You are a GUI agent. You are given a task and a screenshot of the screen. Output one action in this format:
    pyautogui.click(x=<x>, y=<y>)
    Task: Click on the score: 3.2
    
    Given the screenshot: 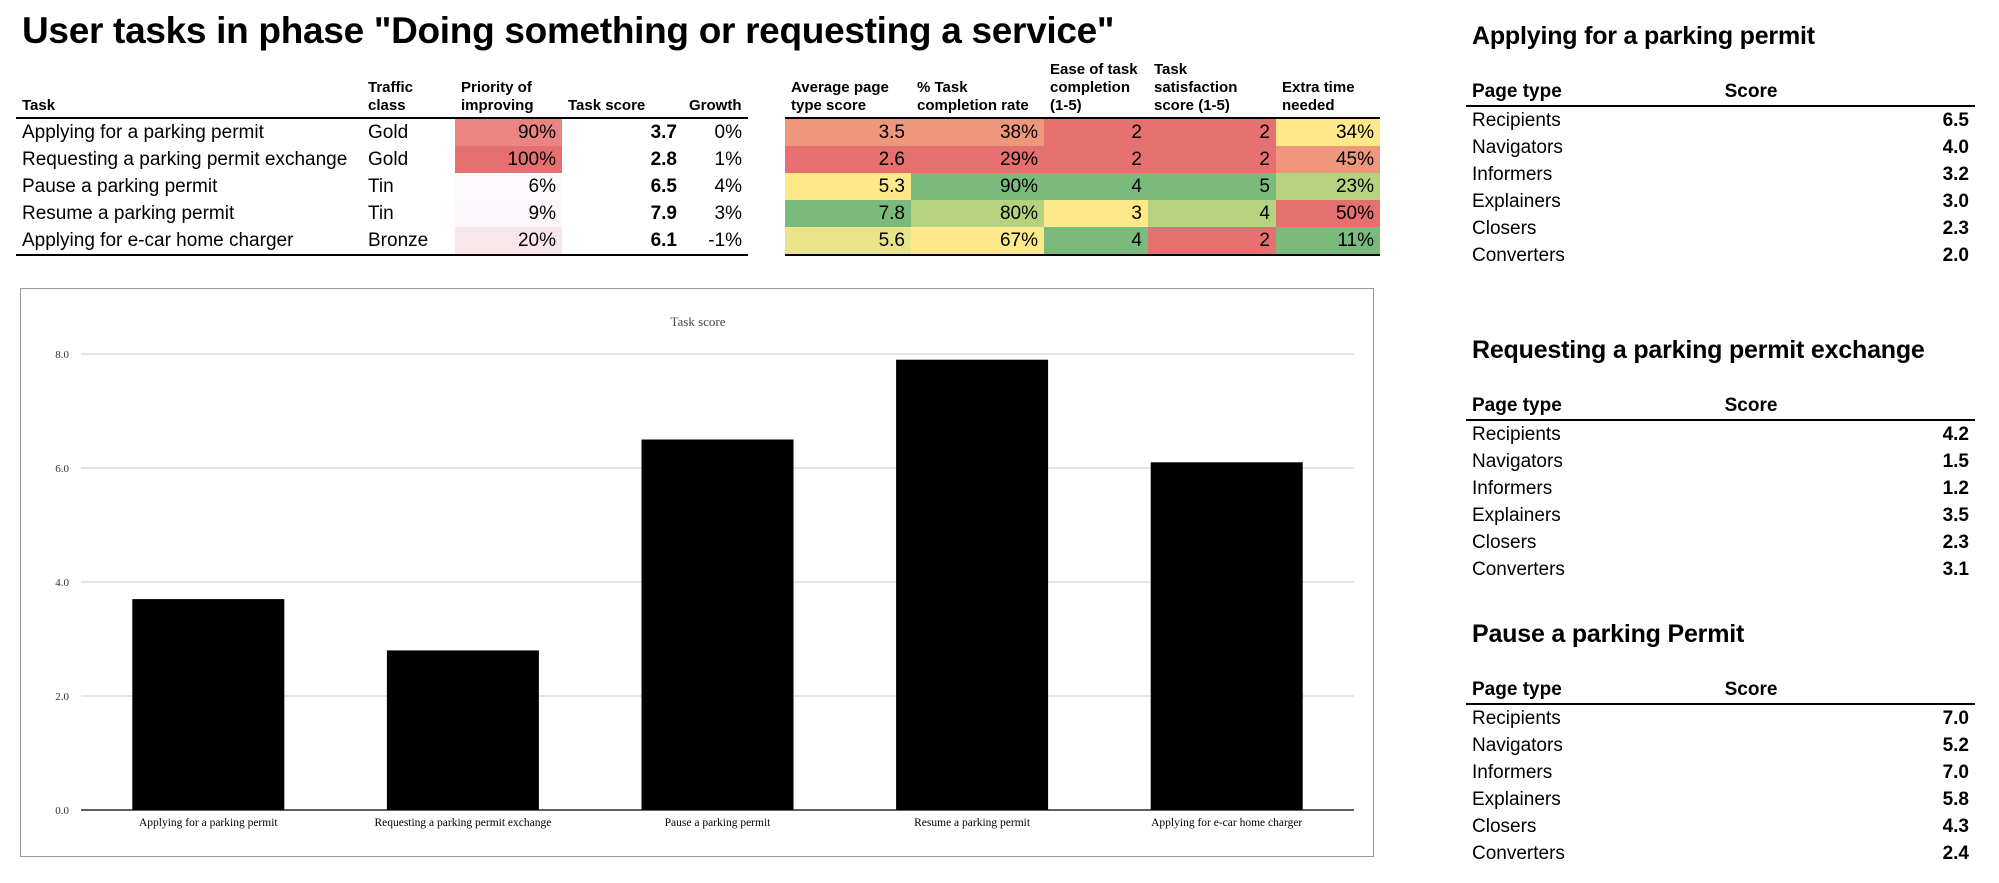 What is the action you would take?
    pyautogui.click(x=1955, y=174)
    